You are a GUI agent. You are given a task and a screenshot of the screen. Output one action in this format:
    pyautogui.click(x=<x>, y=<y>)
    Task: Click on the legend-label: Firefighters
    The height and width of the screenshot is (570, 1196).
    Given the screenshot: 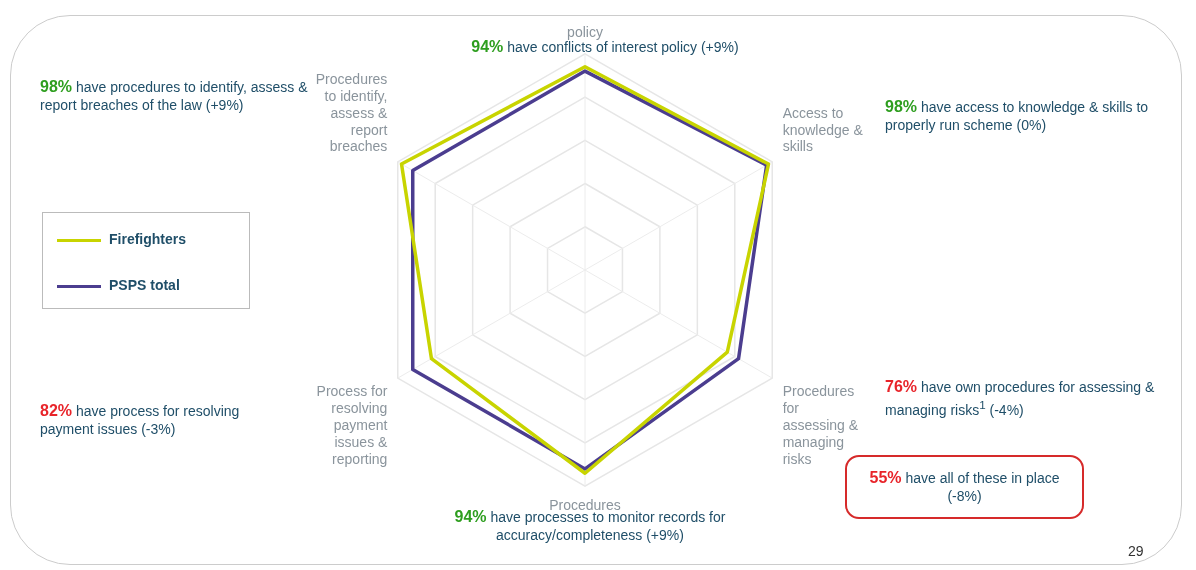 What is the action you would take?
    pyautogui.click(x=147, y=239)
    